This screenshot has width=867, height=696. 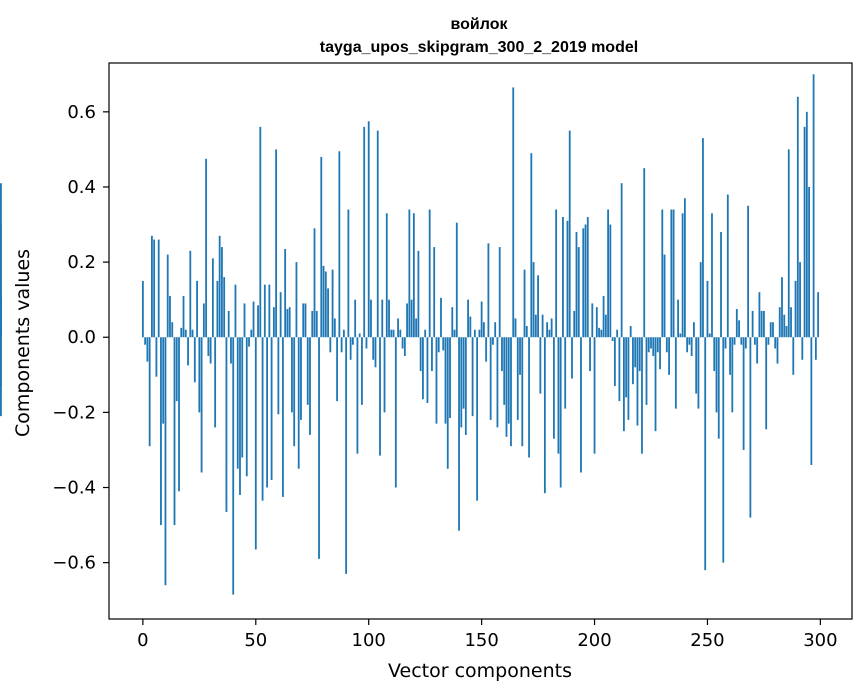 I want to click on chart-subtitle: tayga_upos_skipgram_300_2_2019 model, so click(x=479, y=47).